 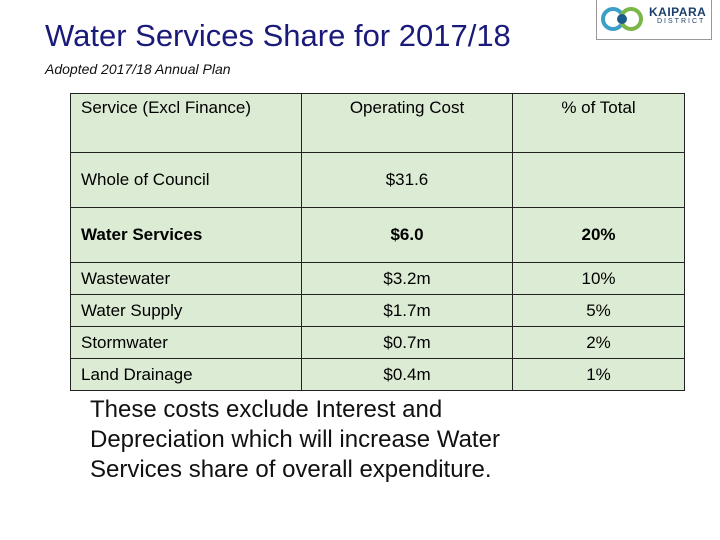 I want to click on table-cell: 1%, so click(x=598, y=374).